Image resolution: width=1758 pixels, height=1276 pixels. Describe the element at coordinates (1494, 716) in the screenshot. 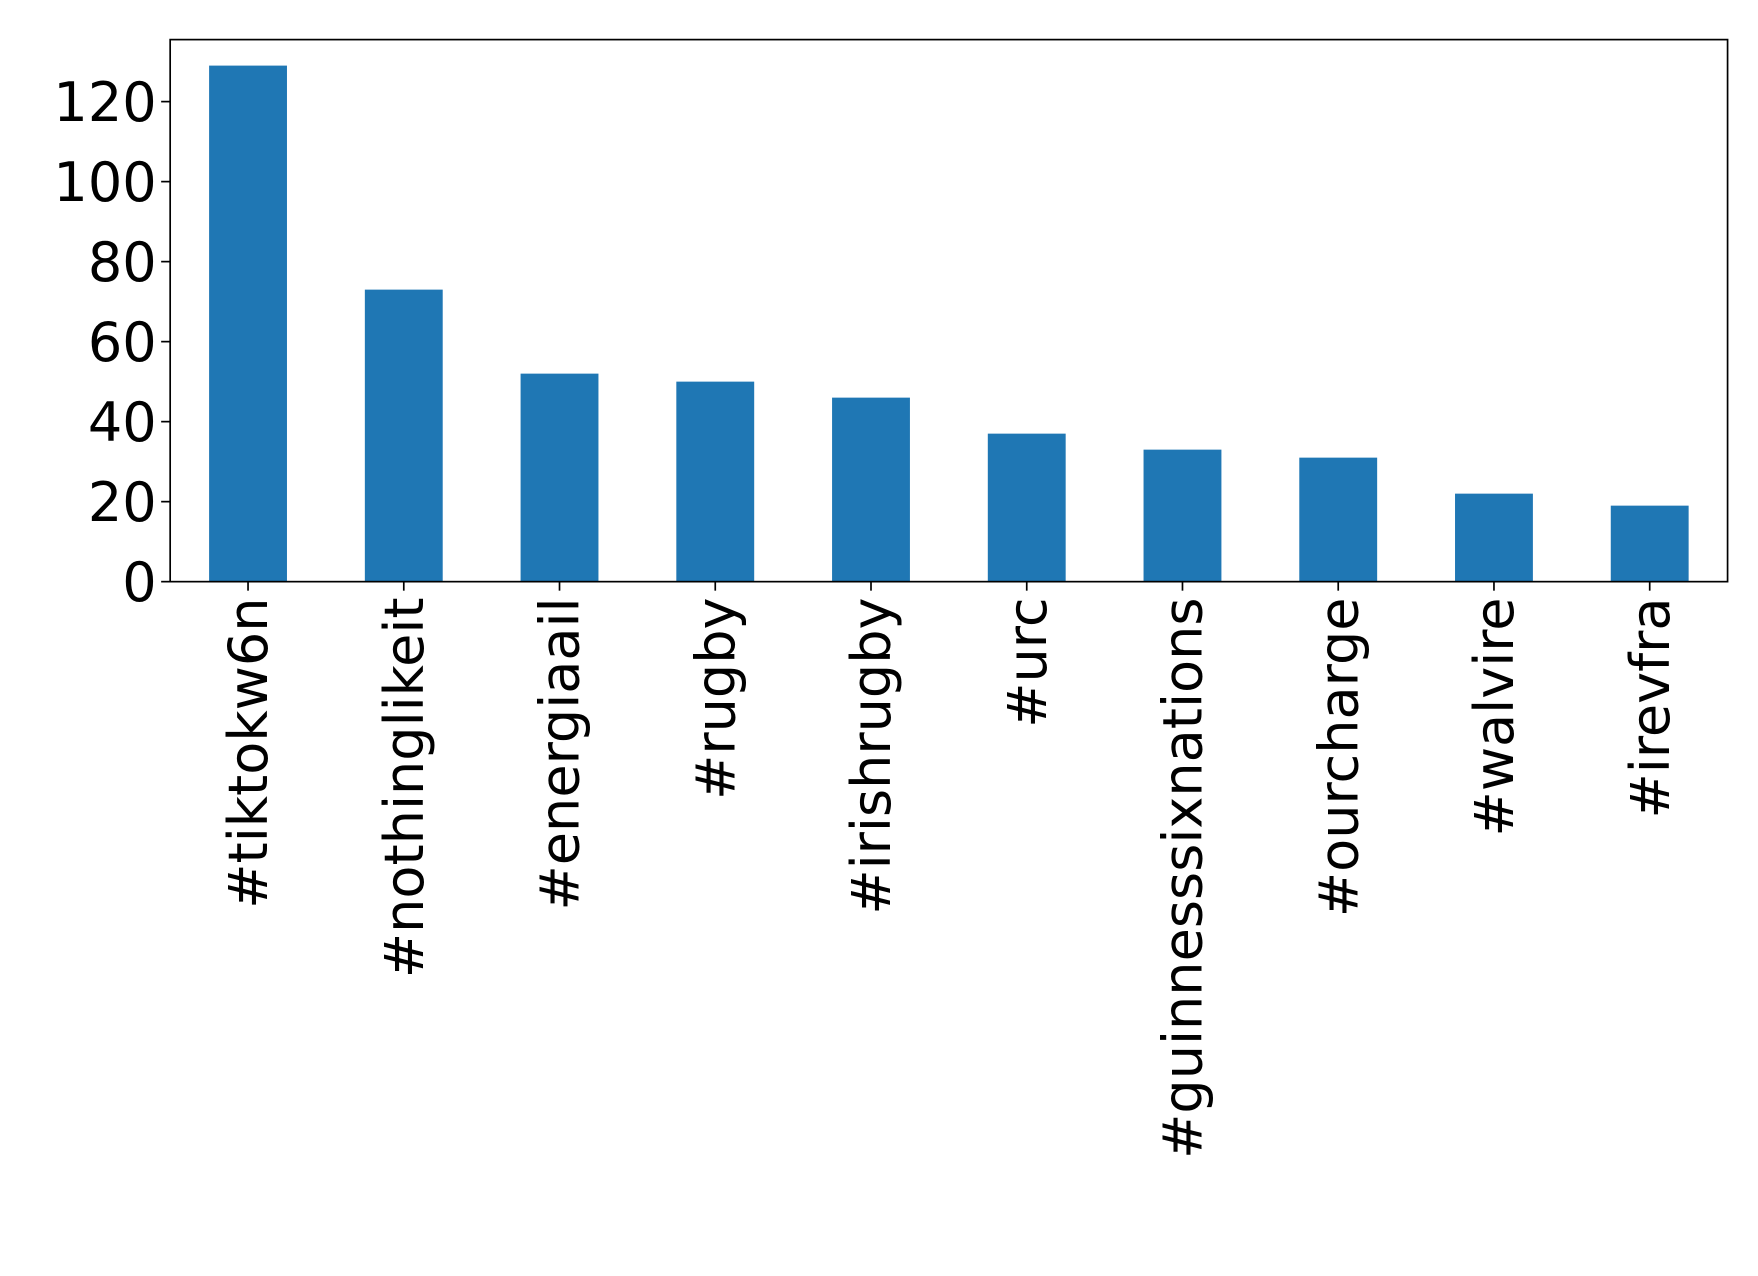

I see `x-tick-label: #walvire` at that location.